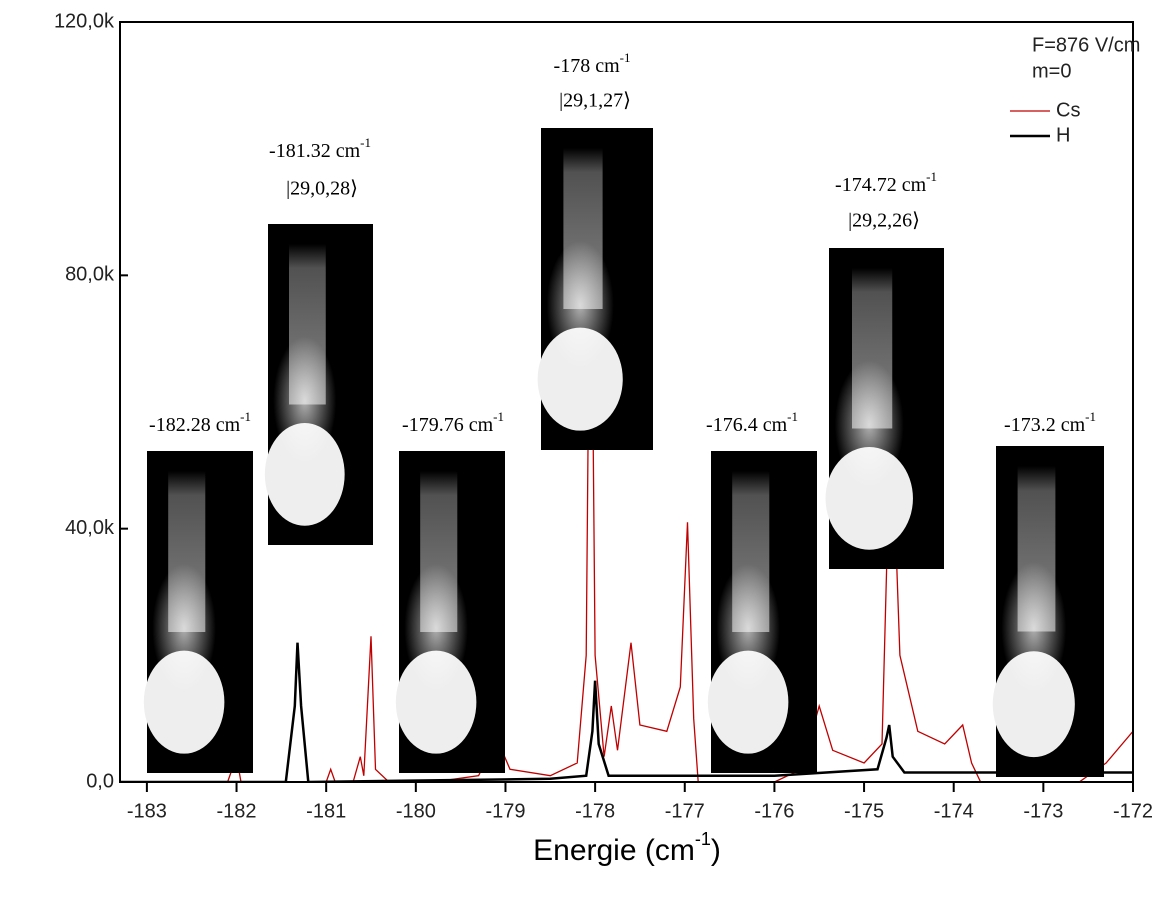  What do you see at coordinates (685, 811) in the screenshot?
I see `x-tick-label: -177` at bounding box center [685, 811].